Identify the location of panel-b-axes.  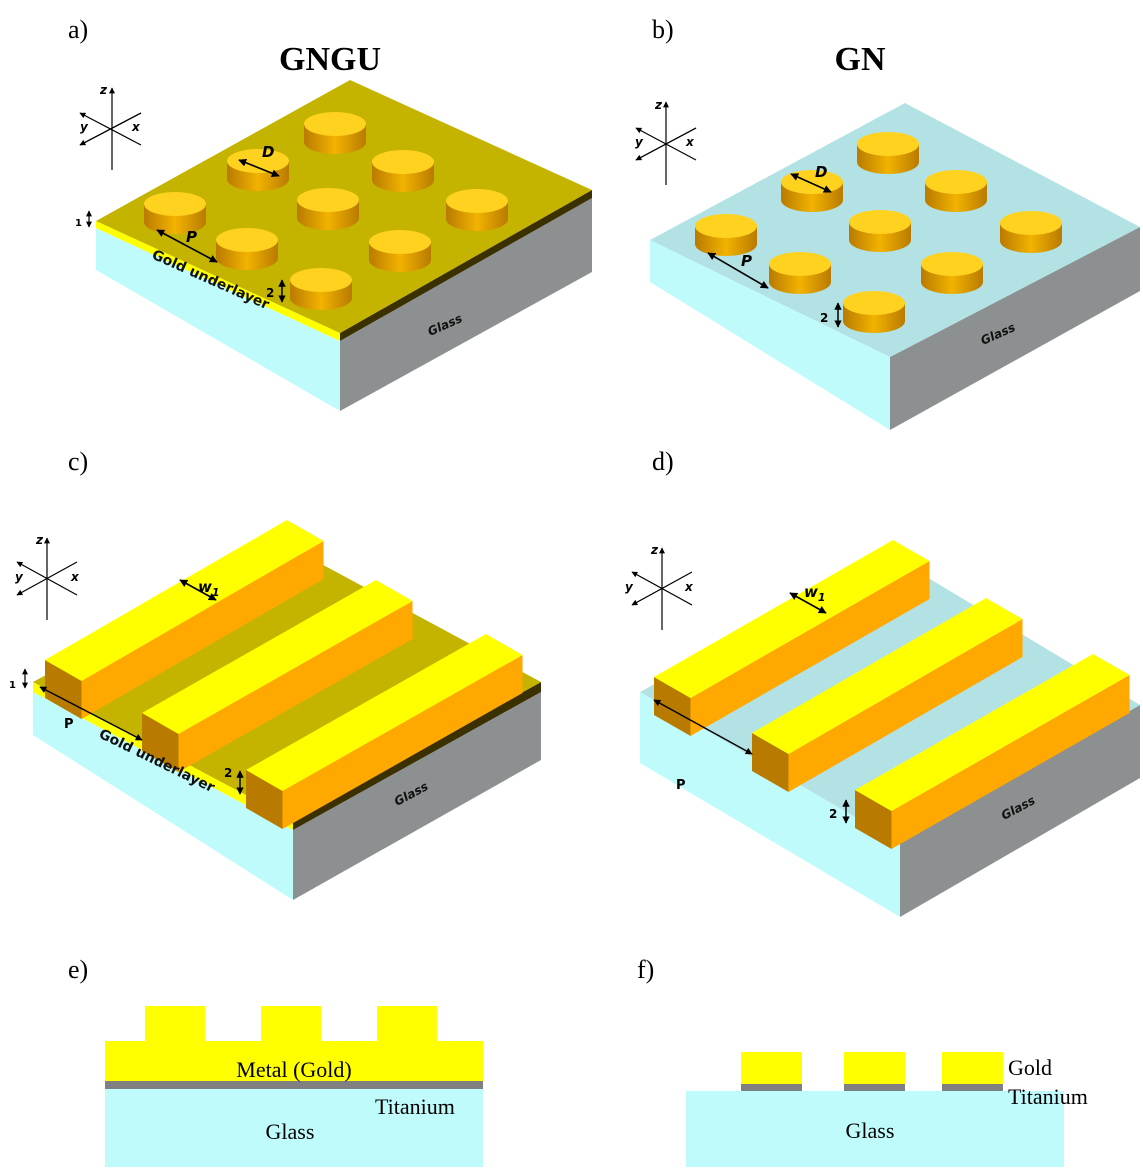
(666, 143).